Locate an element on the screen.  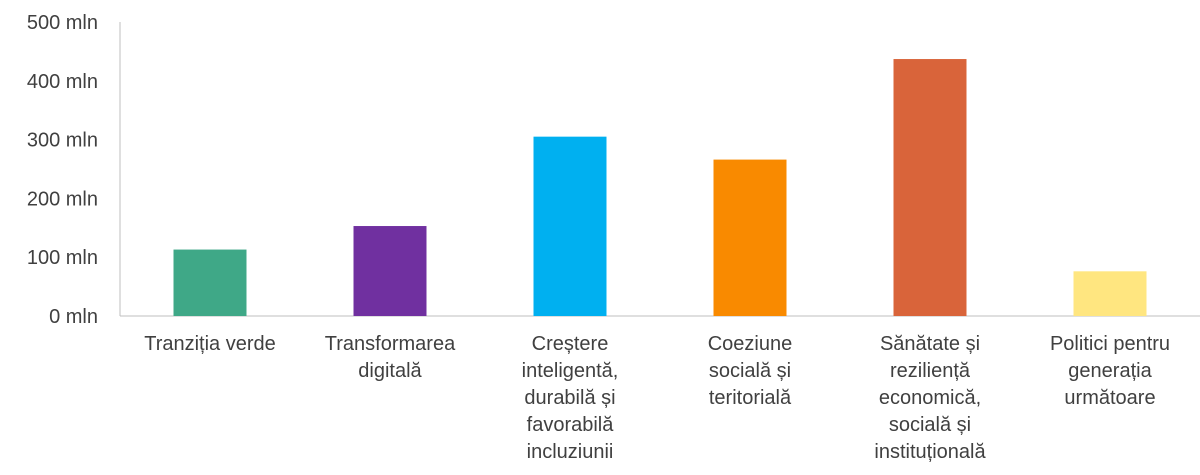
x-tick-label: Tranziția verde is located at coordinates (210, 344).